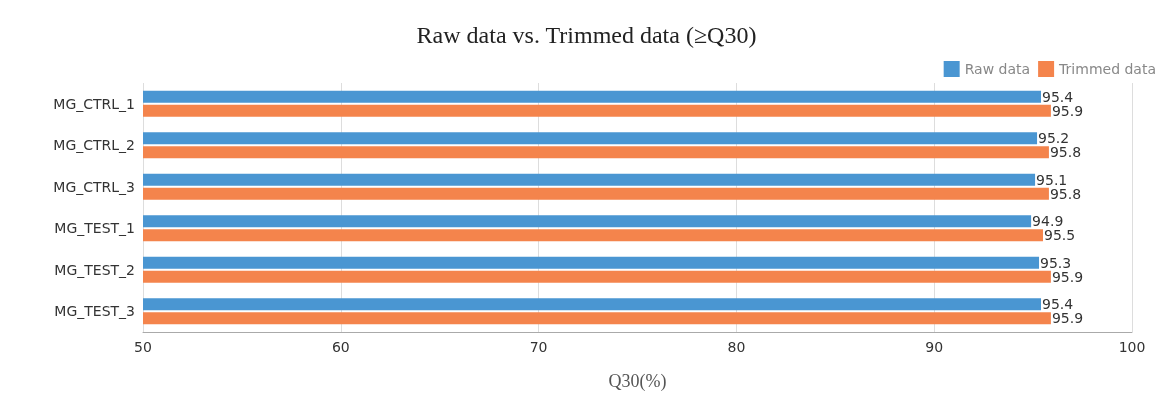 This screenshot has width=1173, height=403. What do you see at coordinates (94, 145) in the screenshot?
I see `y-tick-label: MG_CTRL_2` at bounding box center [94, 145].